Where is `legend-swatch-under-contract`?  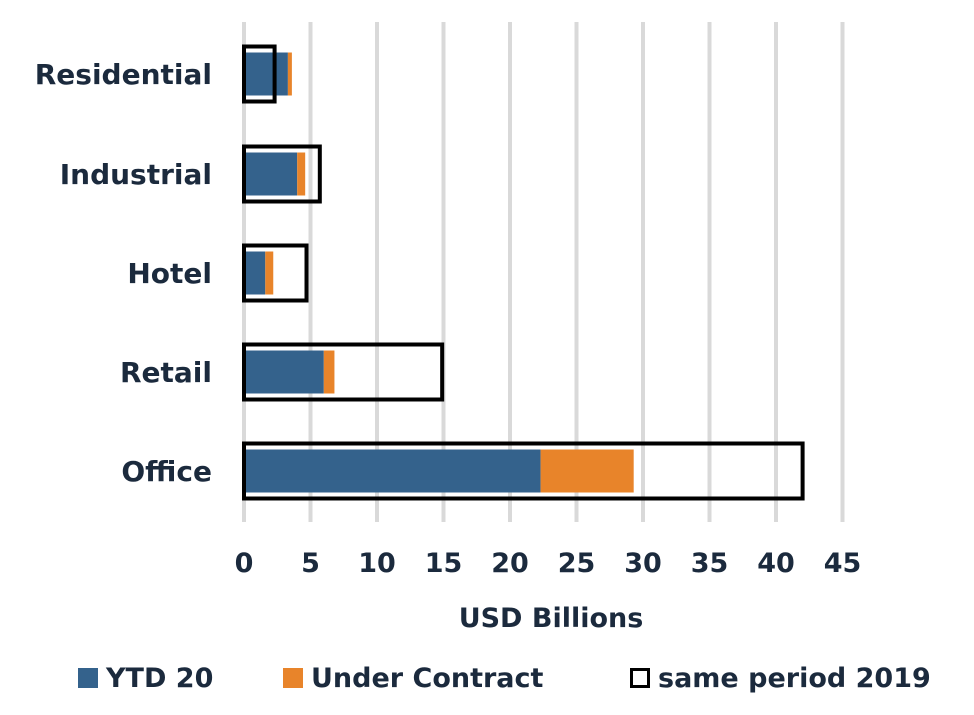
legend-swatch-under-contract is located at coordinates (293, 678).